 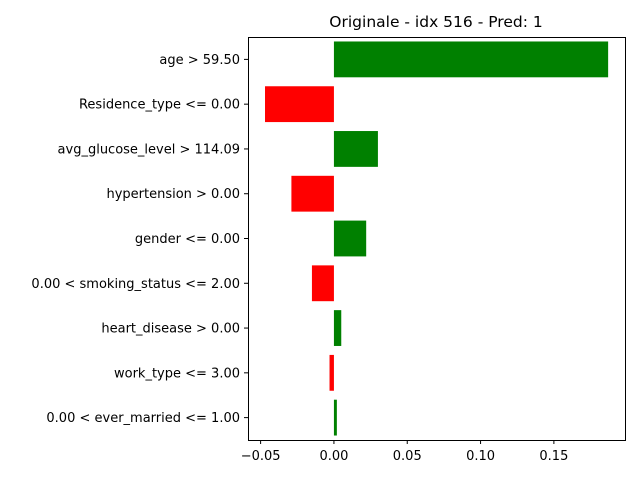 I want to click on x-tick-label: −0.05, so click(x=261, y=456).